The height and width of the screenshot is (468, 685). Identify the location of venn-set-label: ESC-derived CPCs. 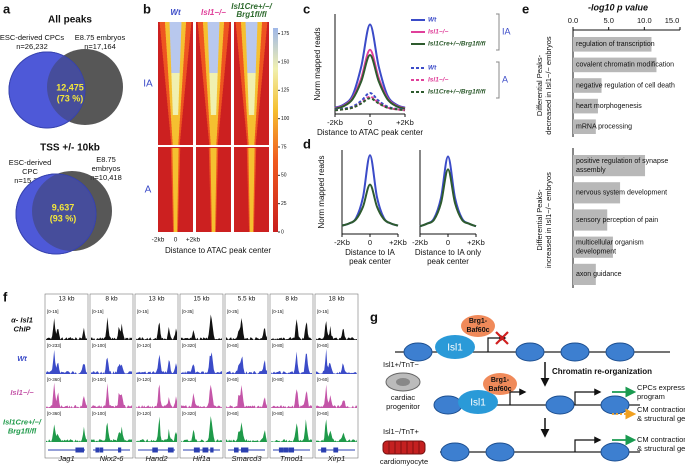
(32, 37).